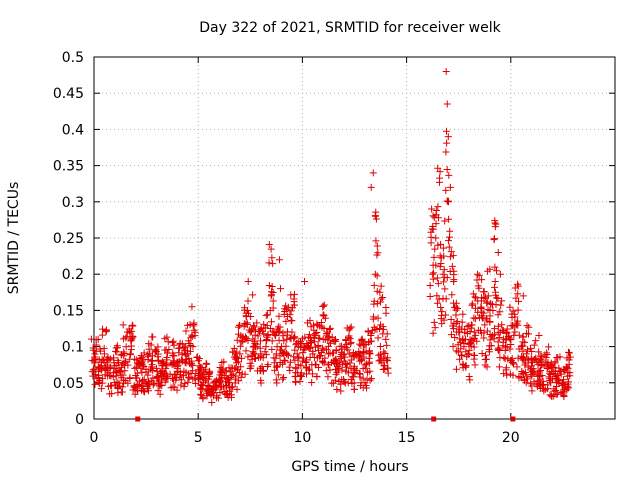 This screenshot has height=480, width=640. What do you see at coordinates (513, 419) in the screenshot?
I see `zero-marker` at bounding box center [513, 419].